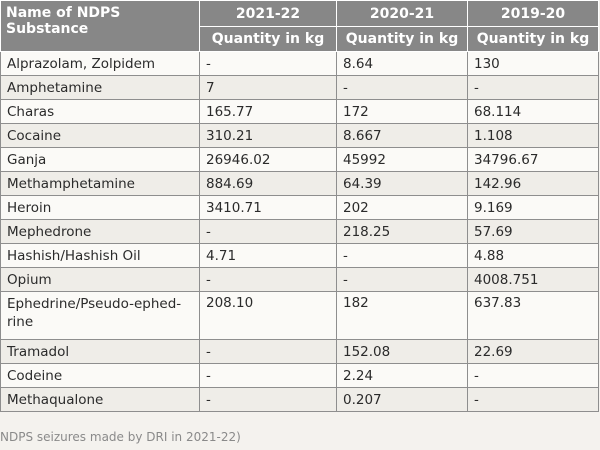 The width and height of the screenshot is (600, 450). What do you see at coordinates (268, 207) in the screenshot?
I see `quantity-cell: 3410.71` at bounding box center [268, 207].